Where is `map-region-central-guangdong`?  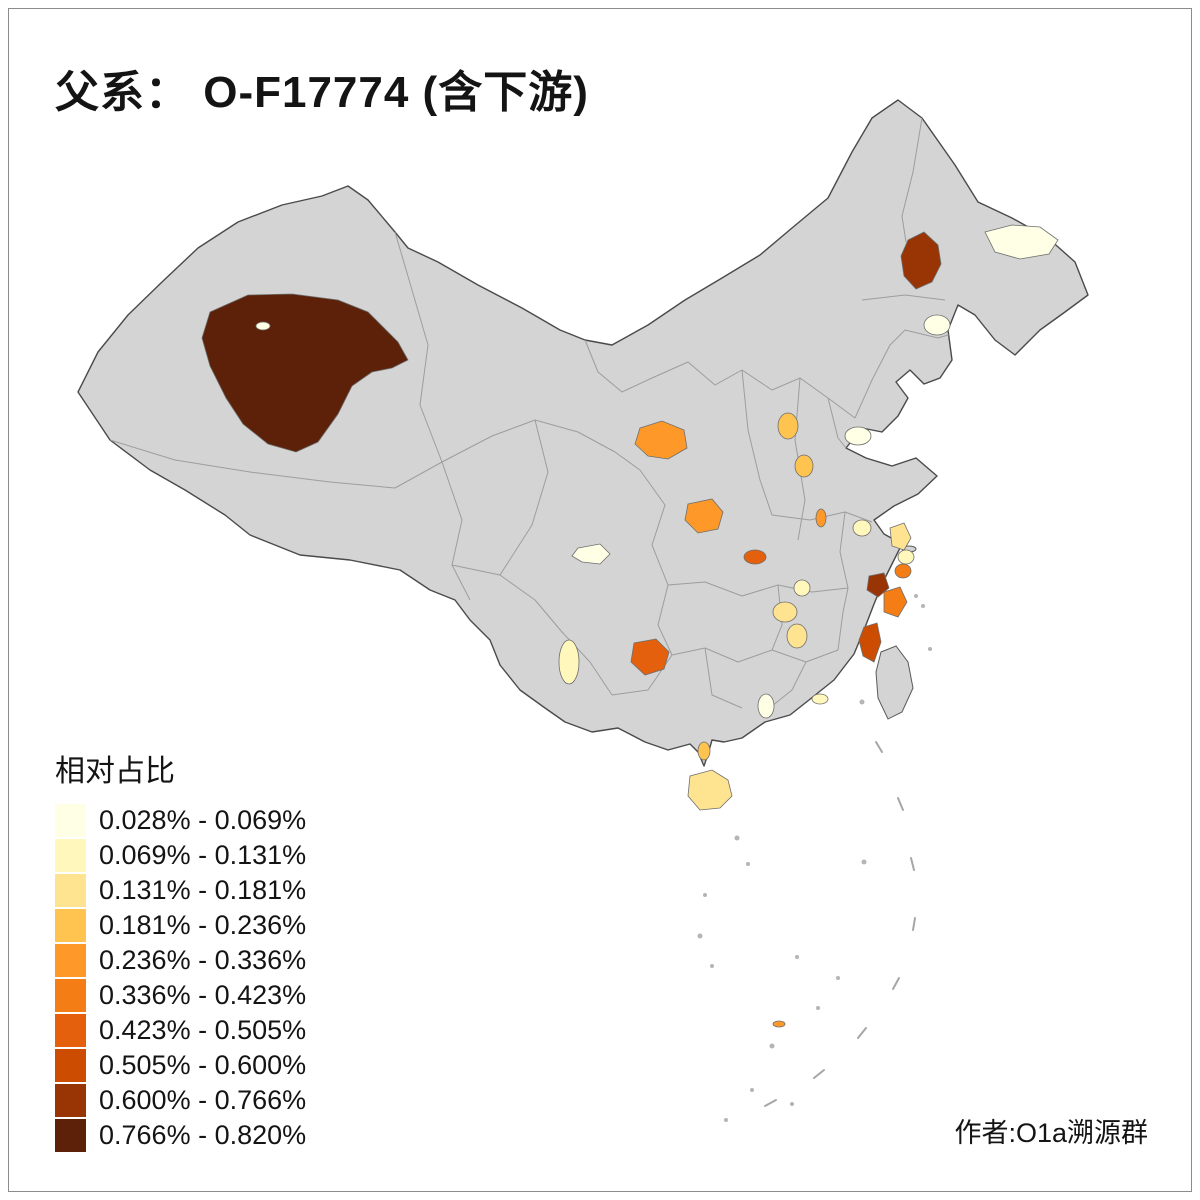 map-region-central-guangdong is located at coordinates (766, 706).